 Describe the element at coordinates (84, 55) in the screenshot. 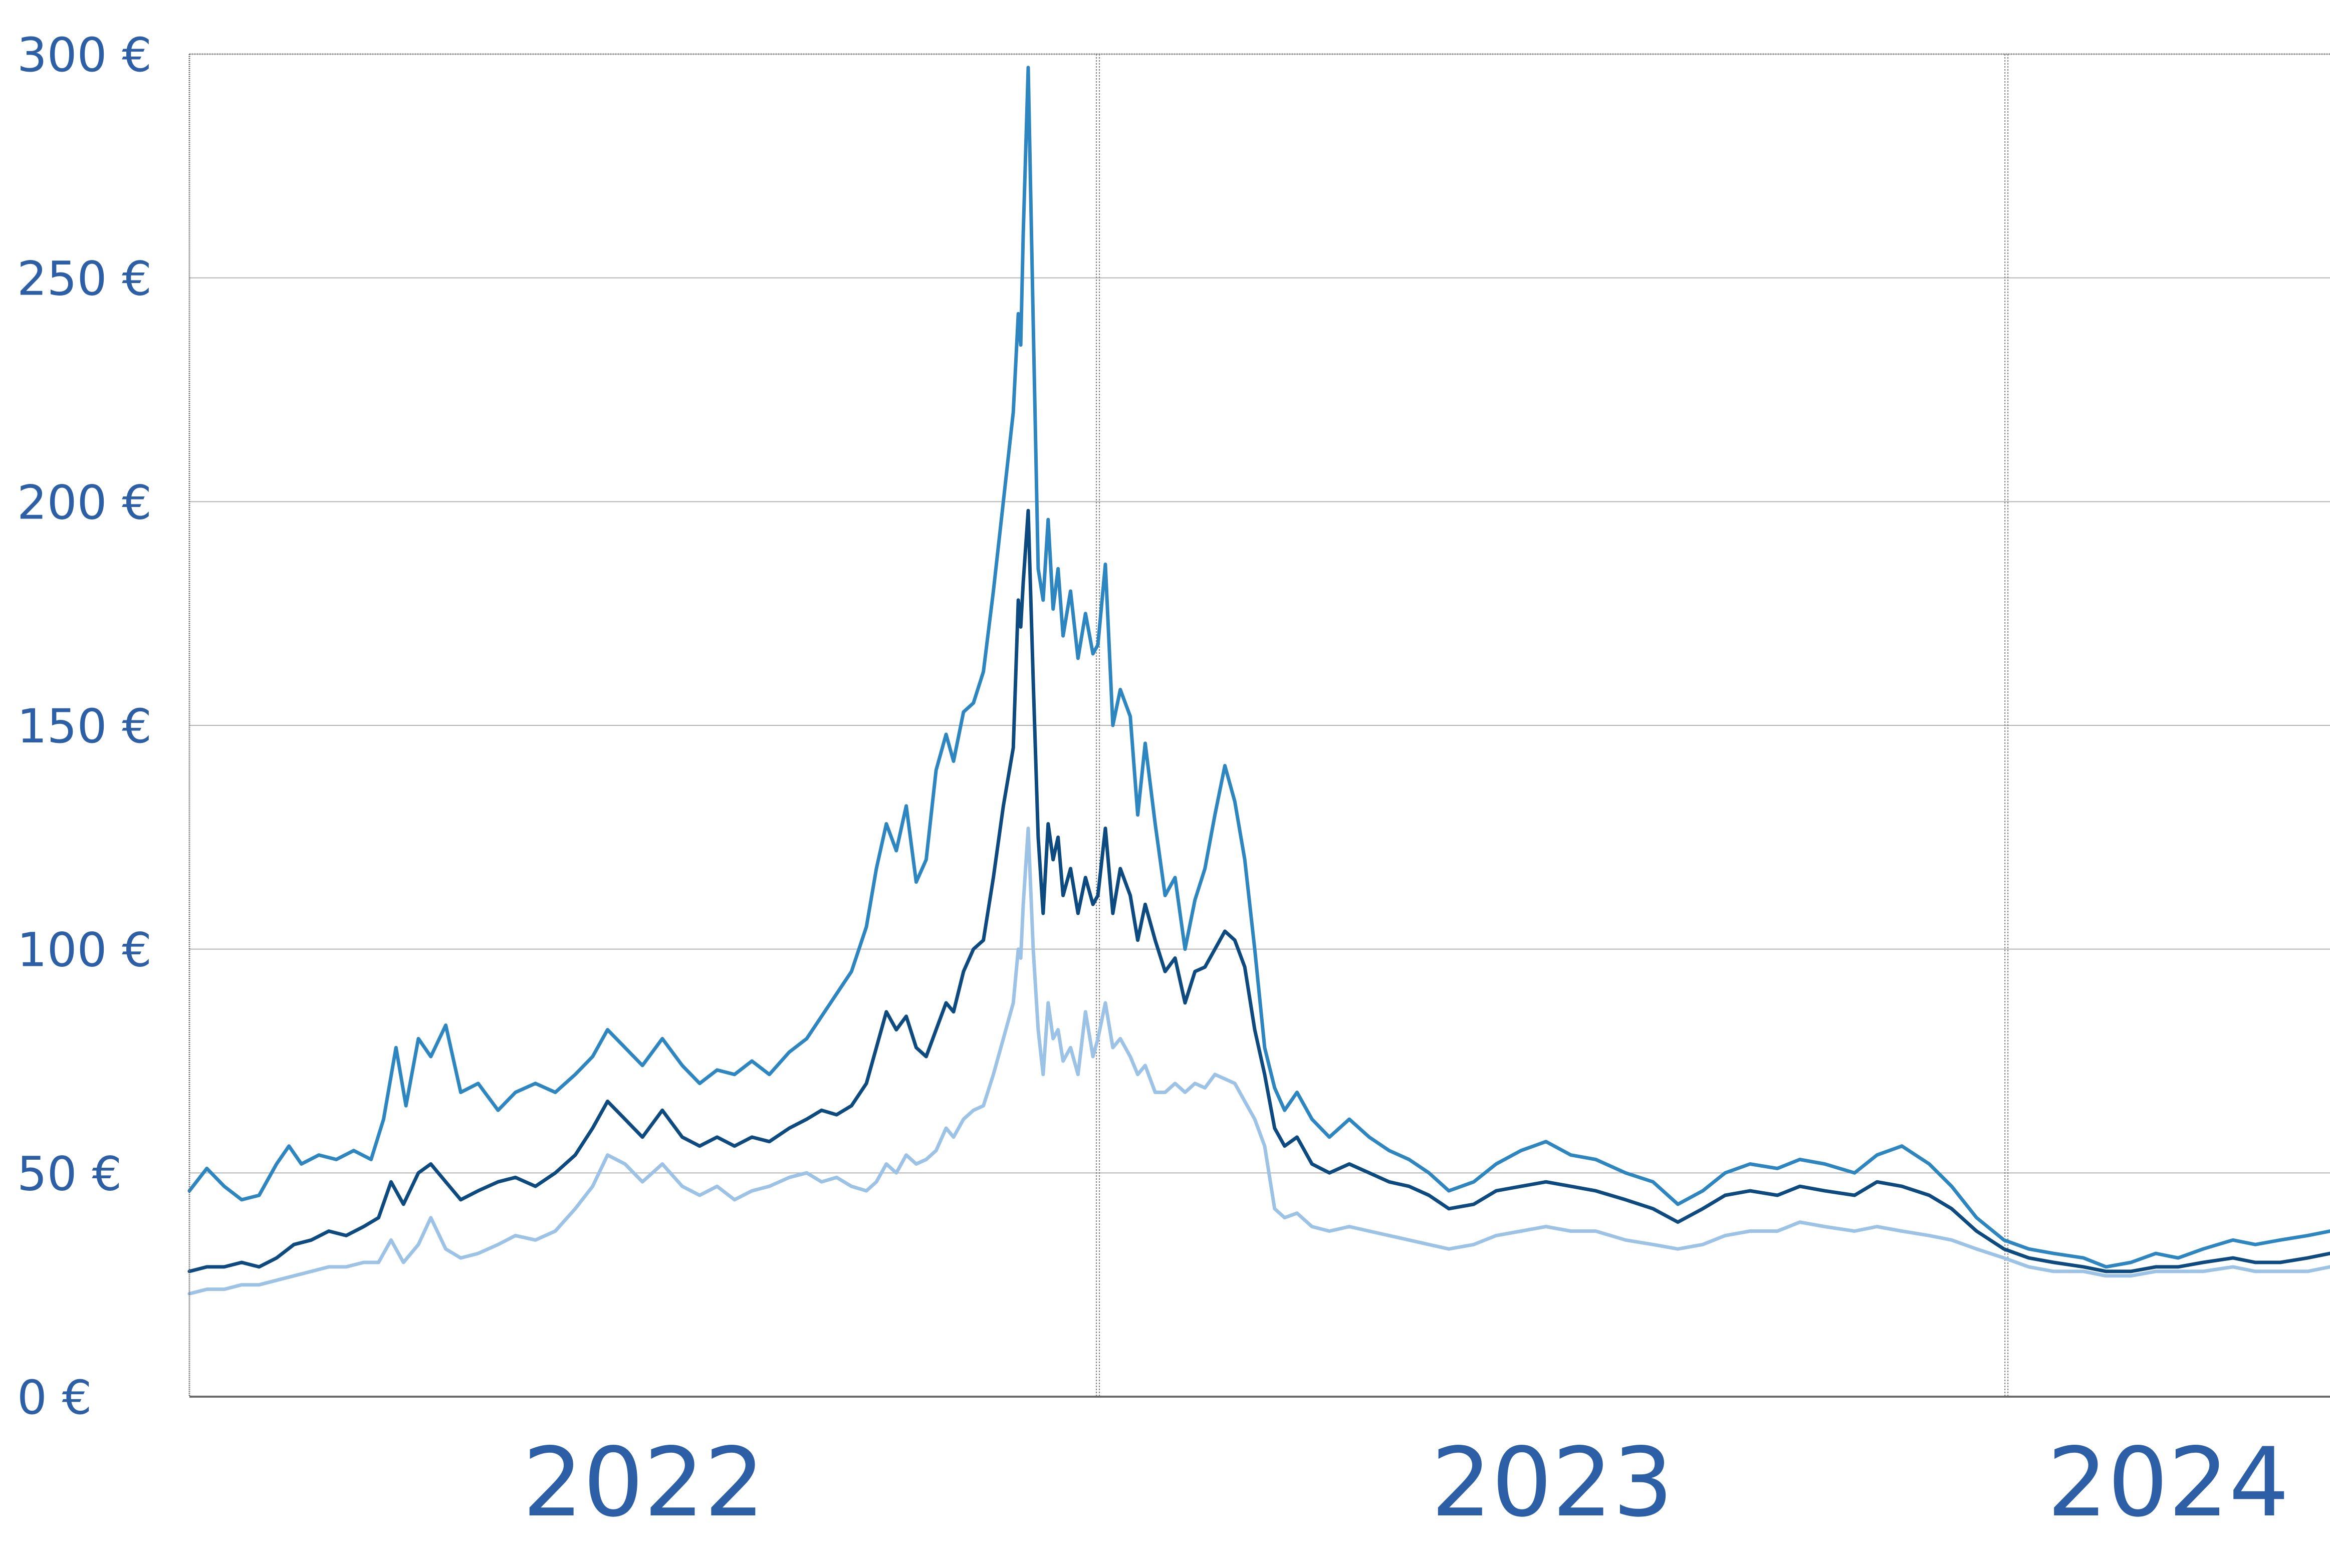

I see `y-tick-label: 300 €` at that location.